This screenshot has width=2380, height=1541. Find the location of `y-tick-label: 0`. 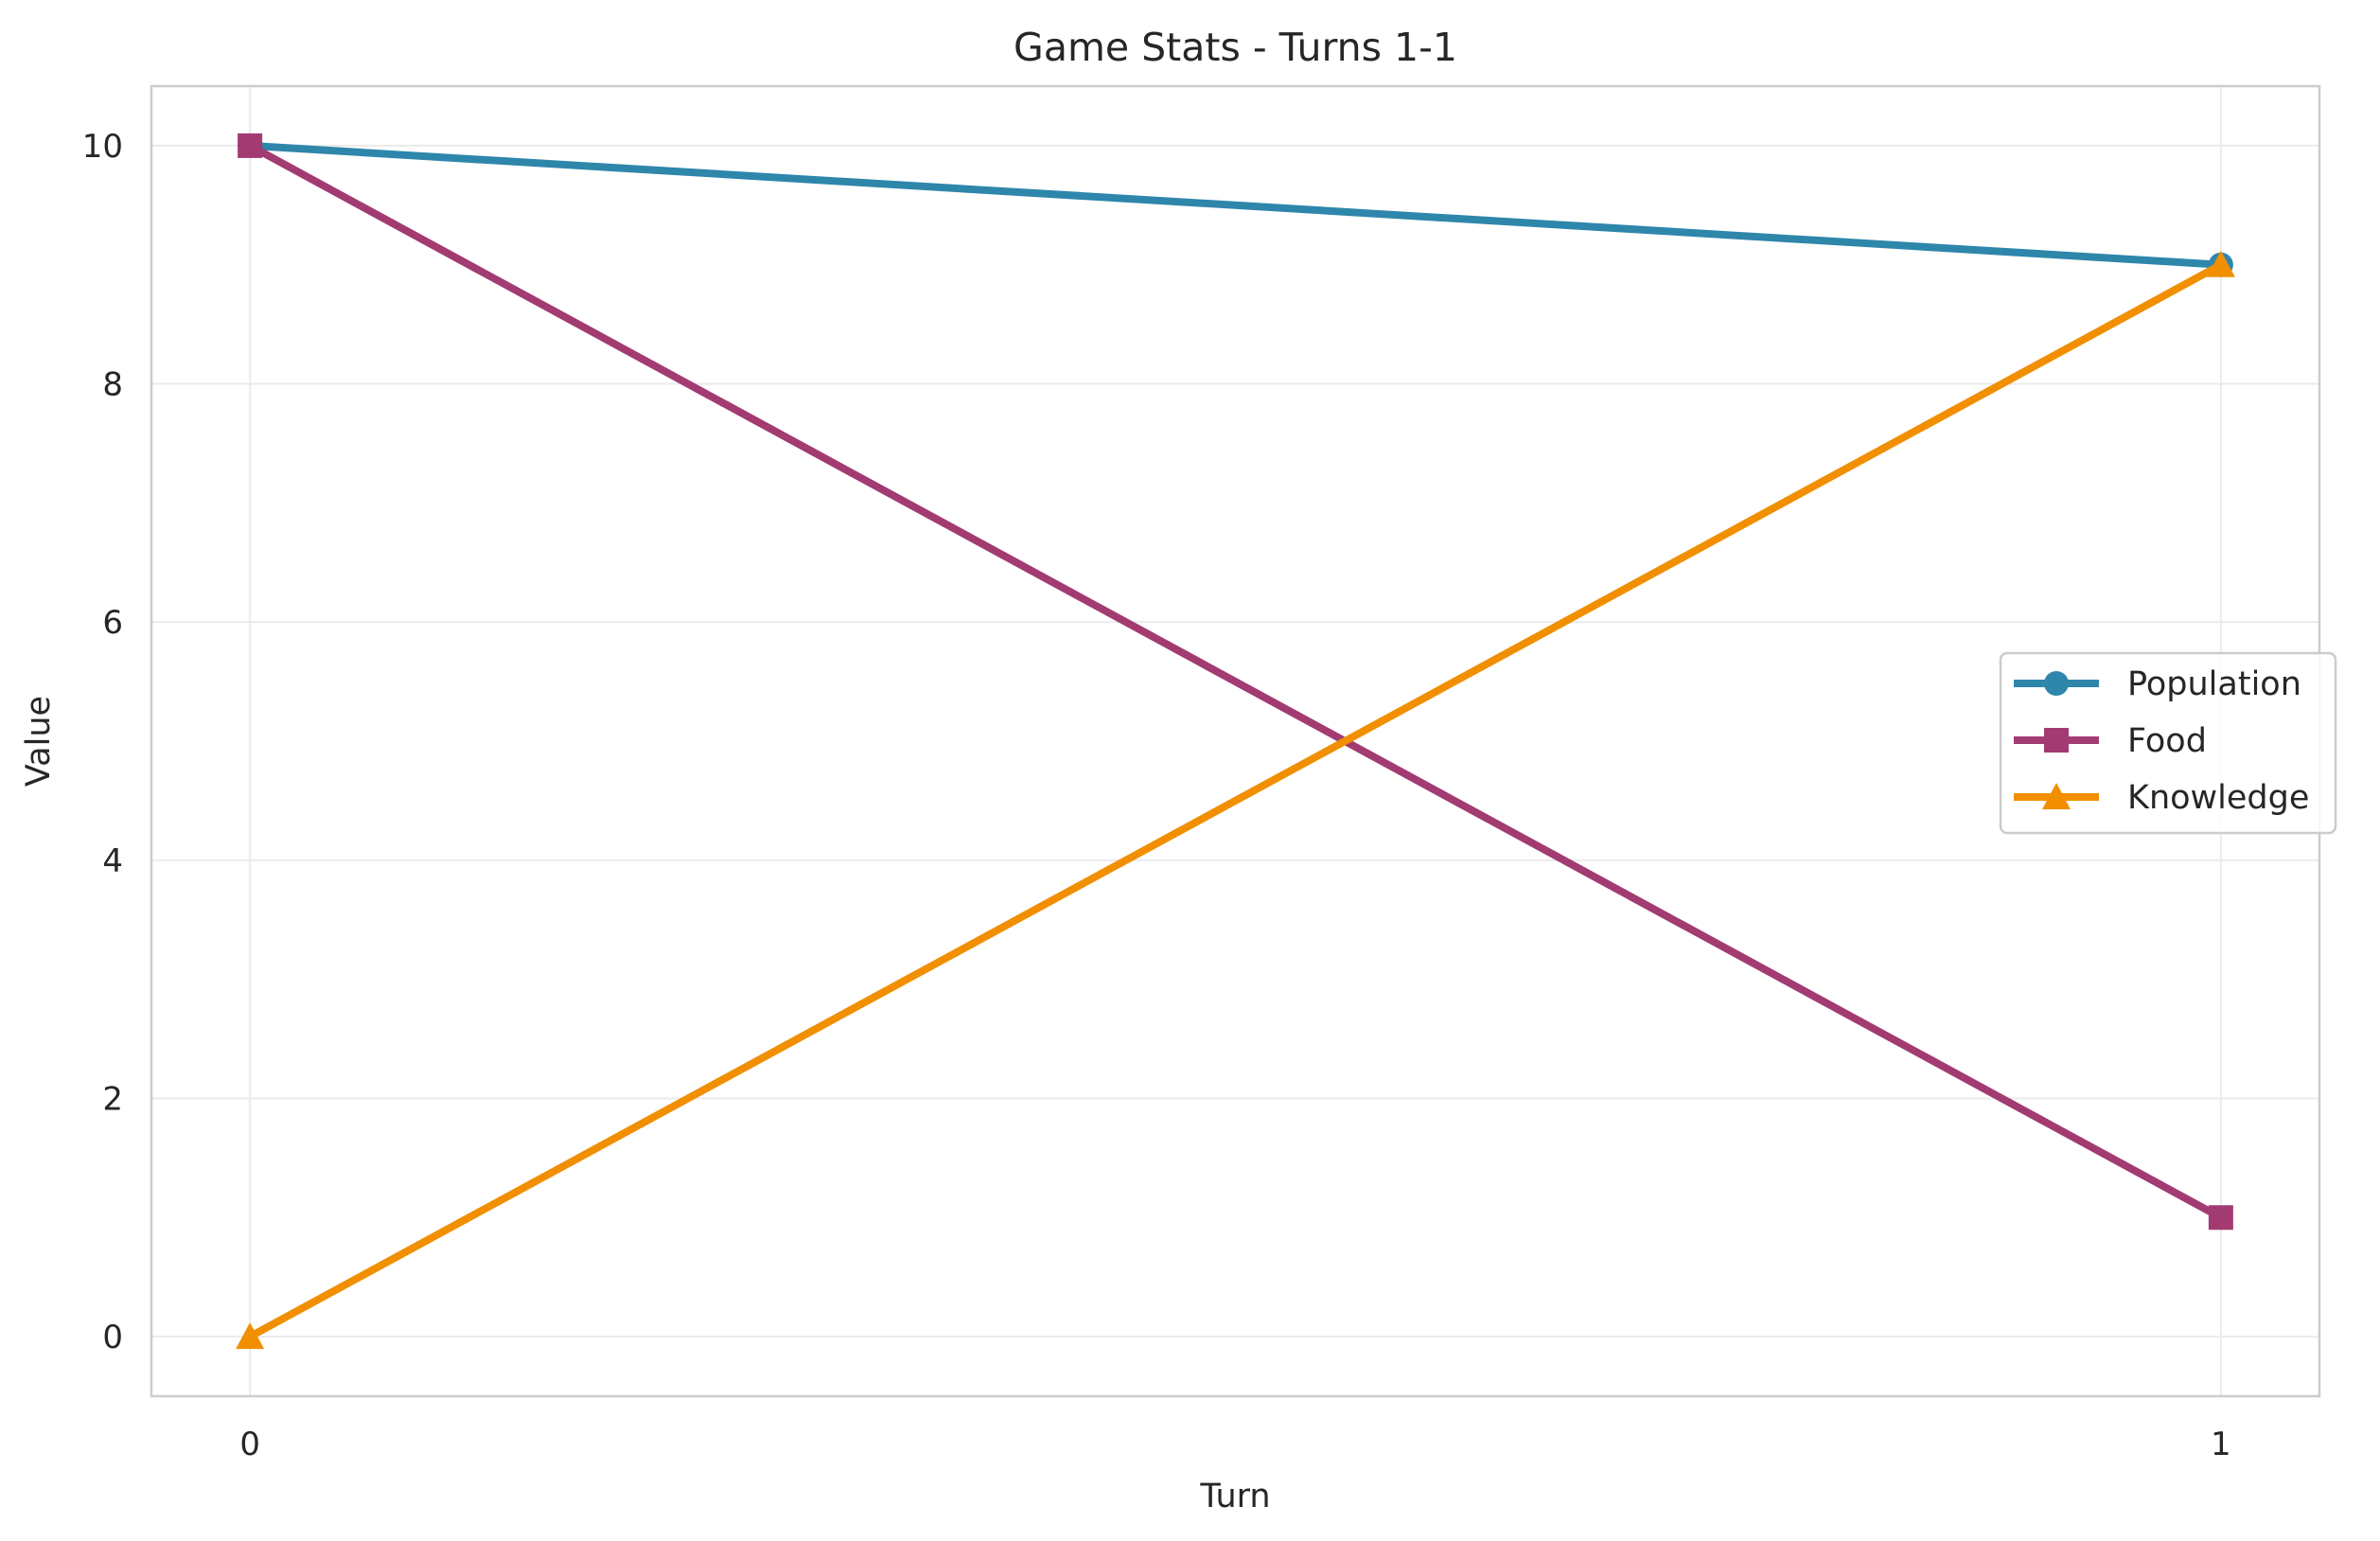

y-tick-label: 0 is located at coordinates (112, 1337).